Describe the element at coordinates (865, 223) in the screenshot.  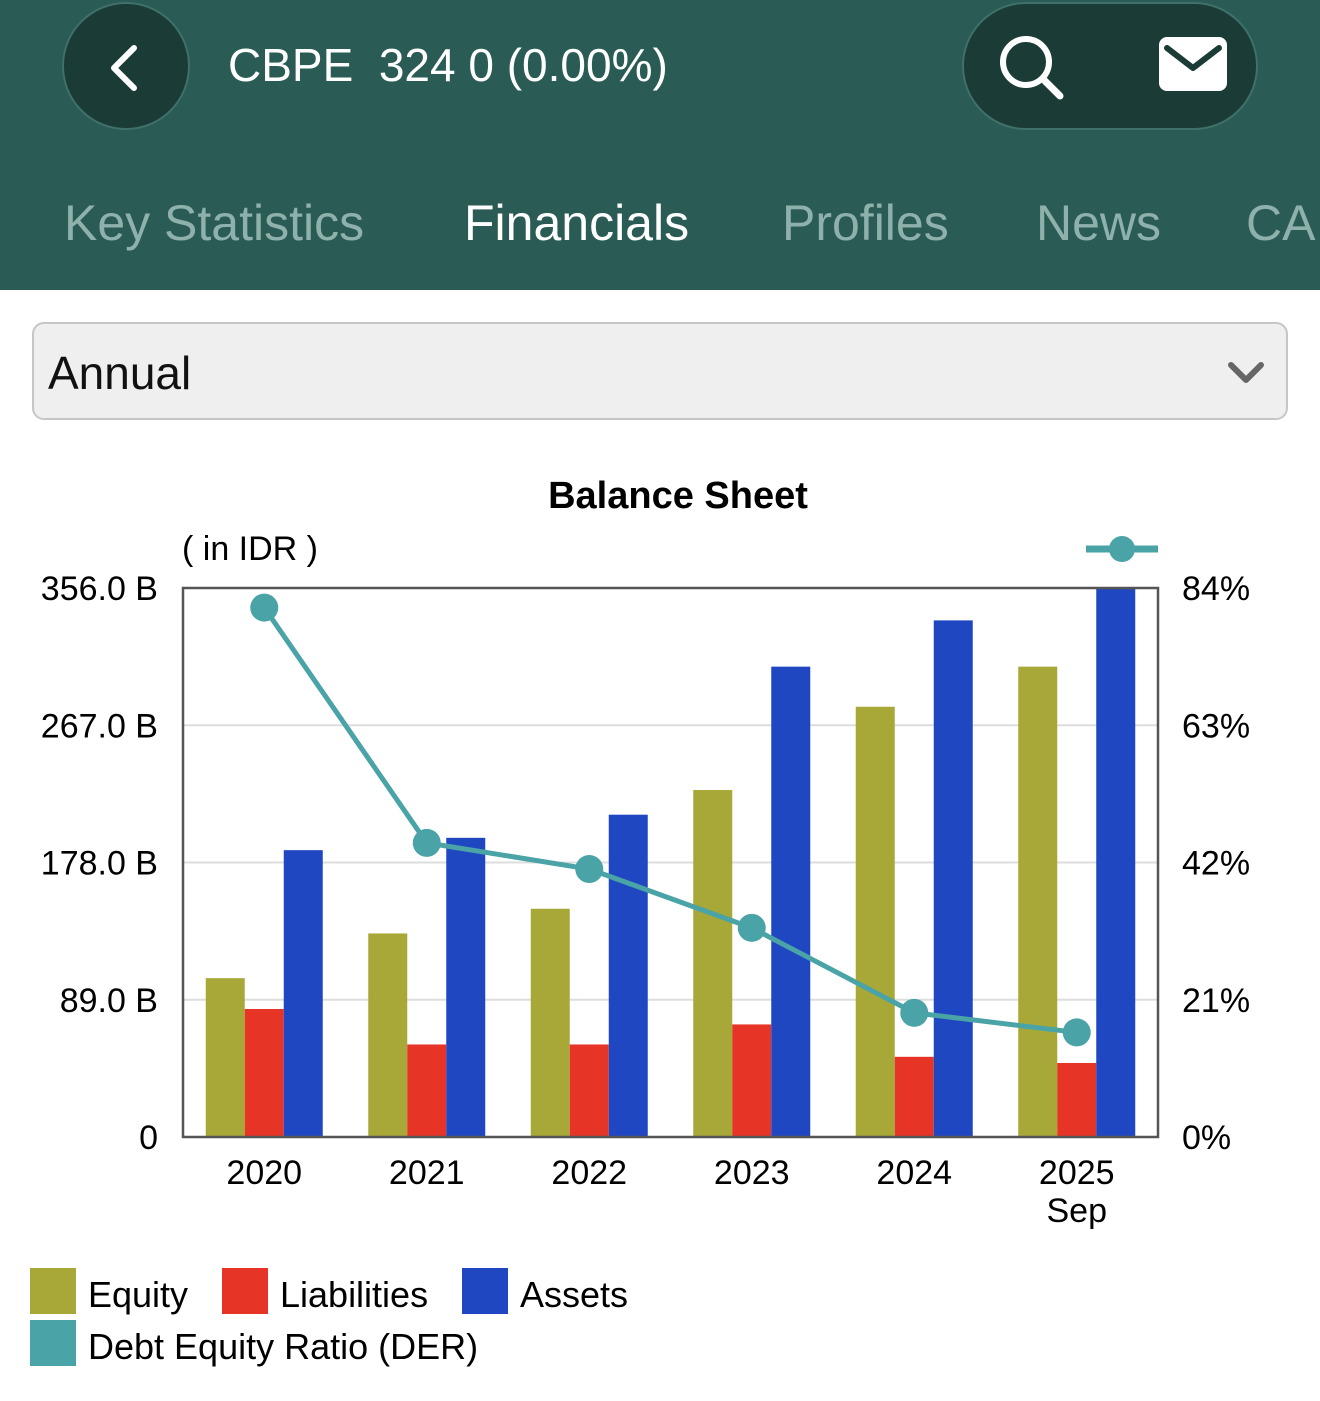
I see `tab-profiles: Profiles` at that location.